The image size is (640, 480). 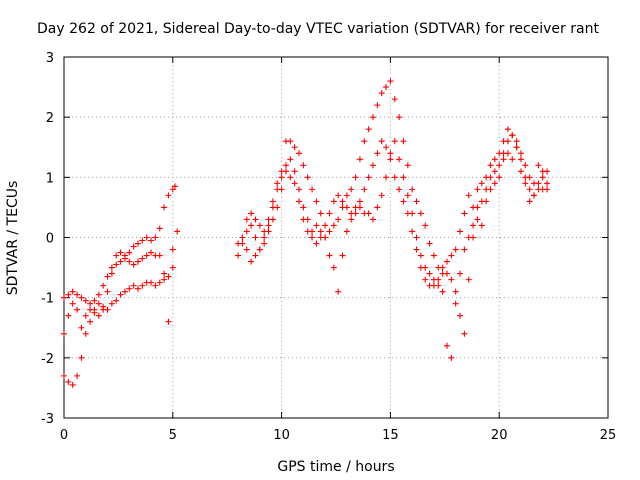 What do you see at coordinates (335, 467) in the screenshot?
I see `x-axis-label: GPS time / hours` at bounding box center [335, 467].